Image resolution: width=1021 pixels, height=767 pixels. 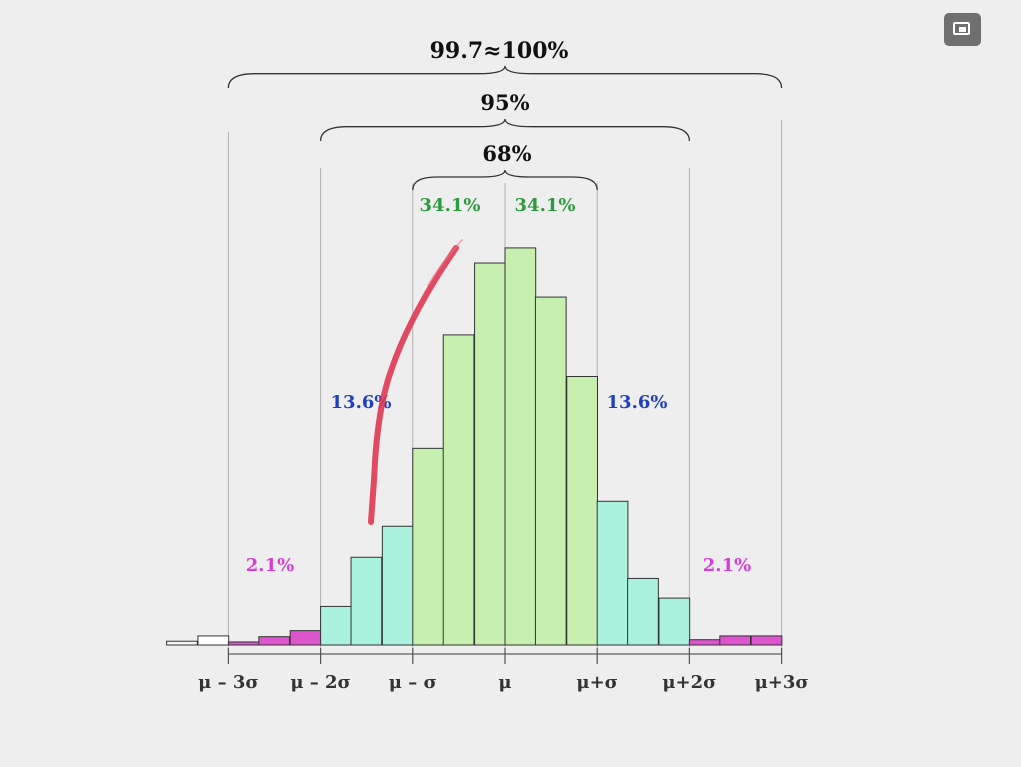 What do you see at coordinates (506, 153) in the screenshot?
I see `brace-label-68: 68%` at bounding box center [506, 153].